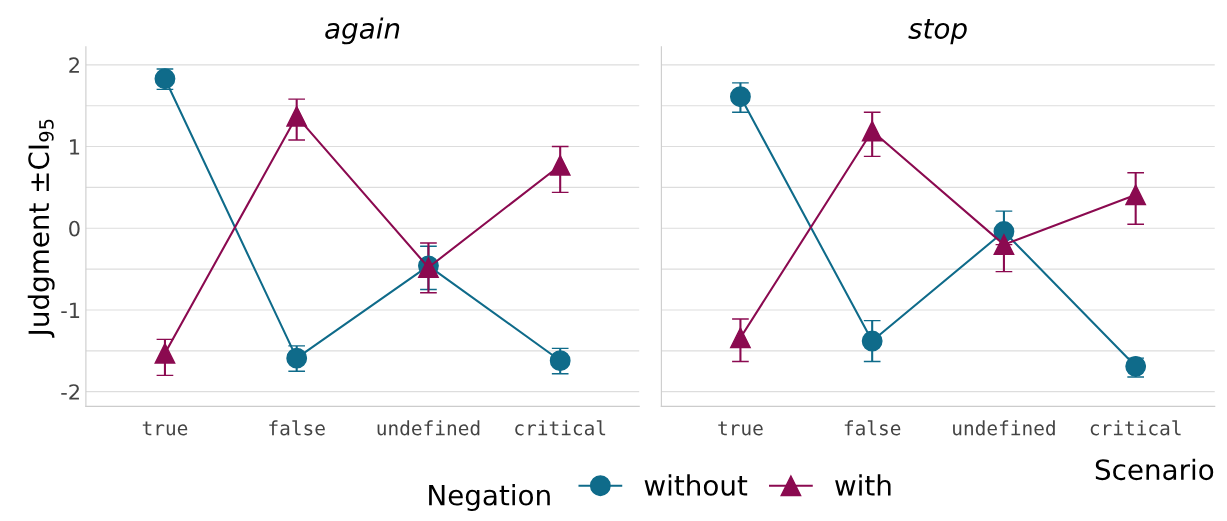 This screenshot has width=1227, height=521. What do you see at coordinates (696, 485) in the screenshot?
I see `legend-label: without` at bounding box center [696, 485].